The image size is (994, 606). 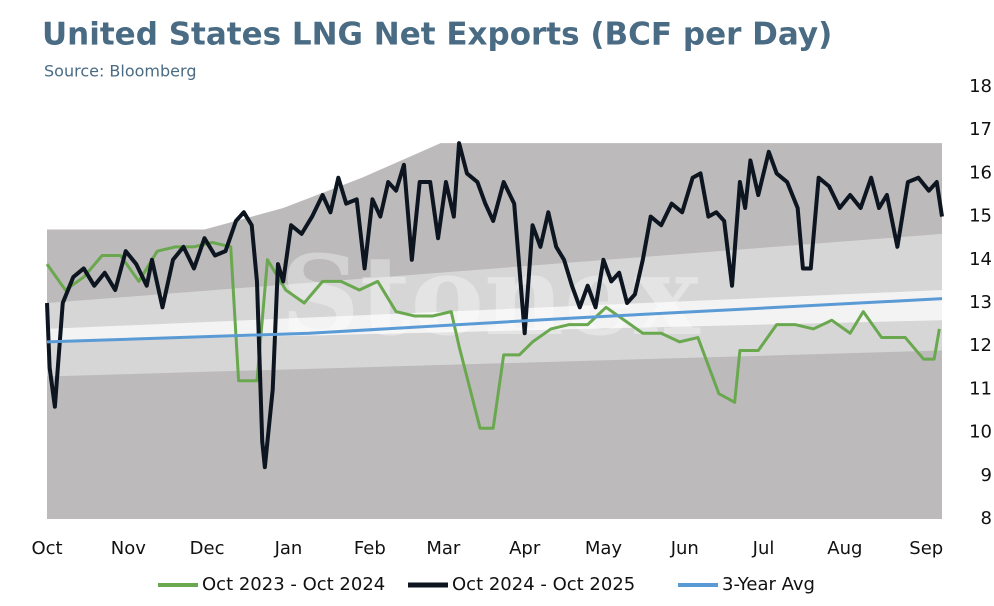 I want to click on x-tick-label: Nov, so click(x=128, y=548).